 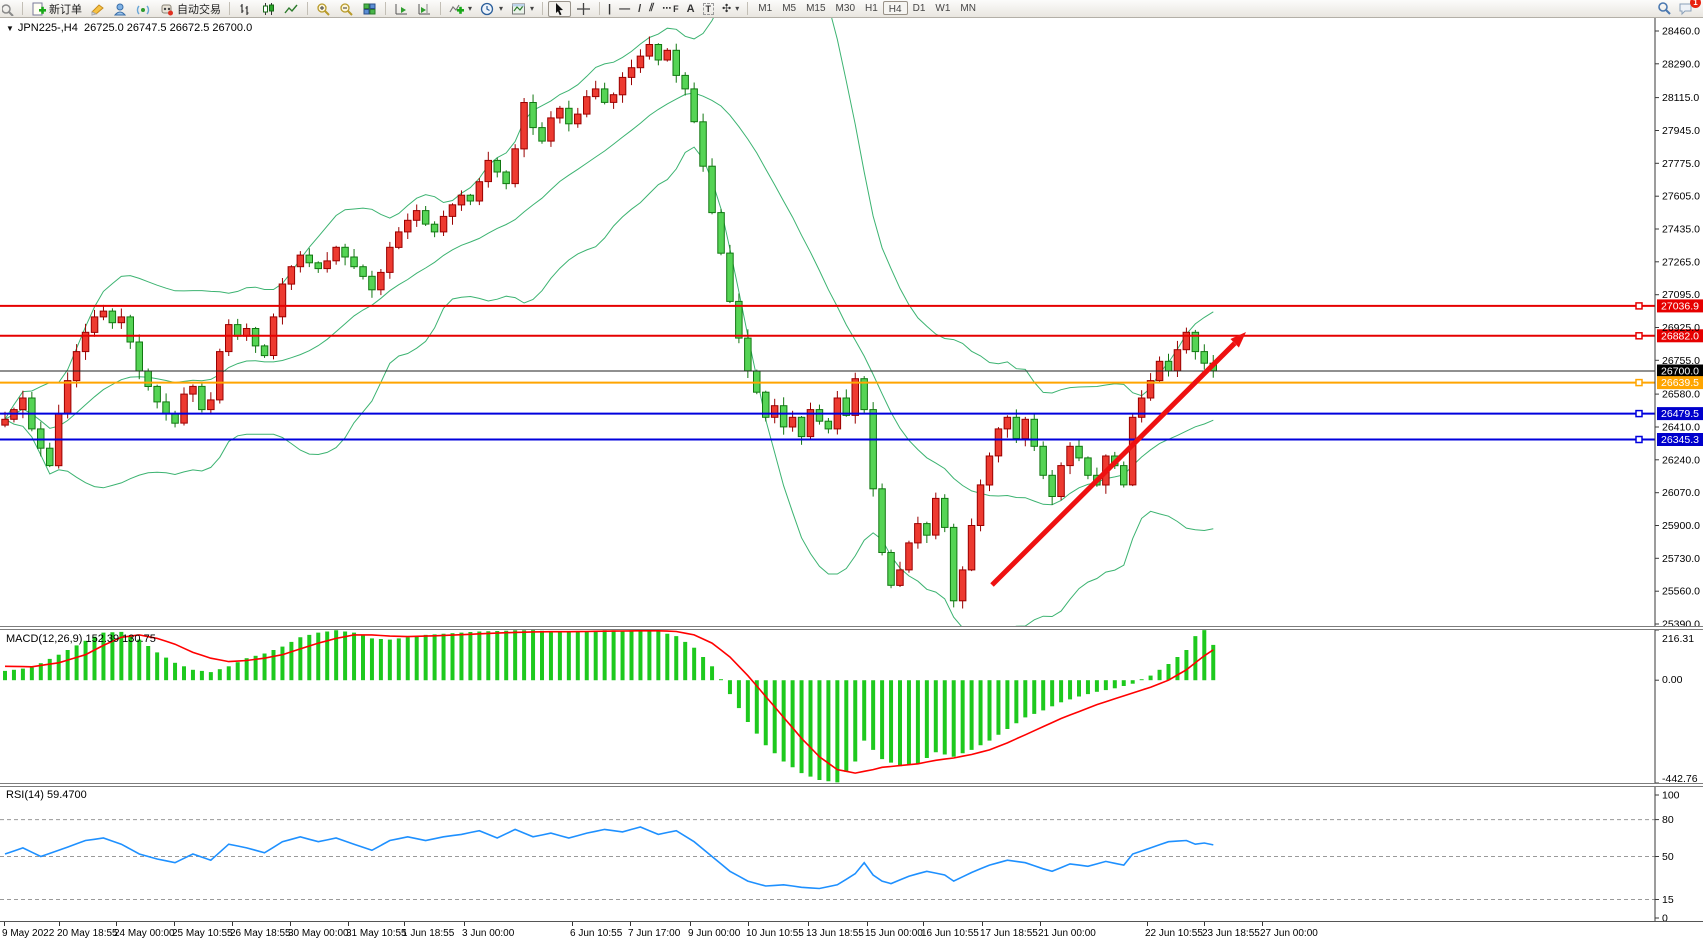 I want to click on toolbar: 新订单 自动交易, so click(x=851, y=9).